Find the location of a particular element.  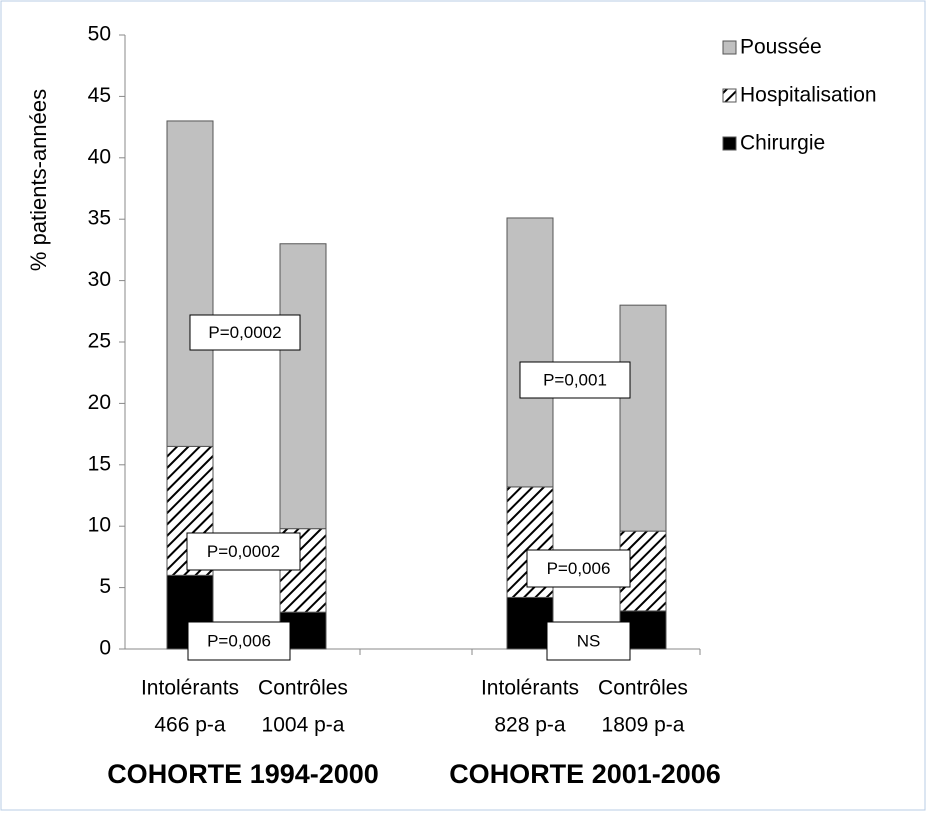

legend-label: Chirurgie is located at coordinates (782, 143).